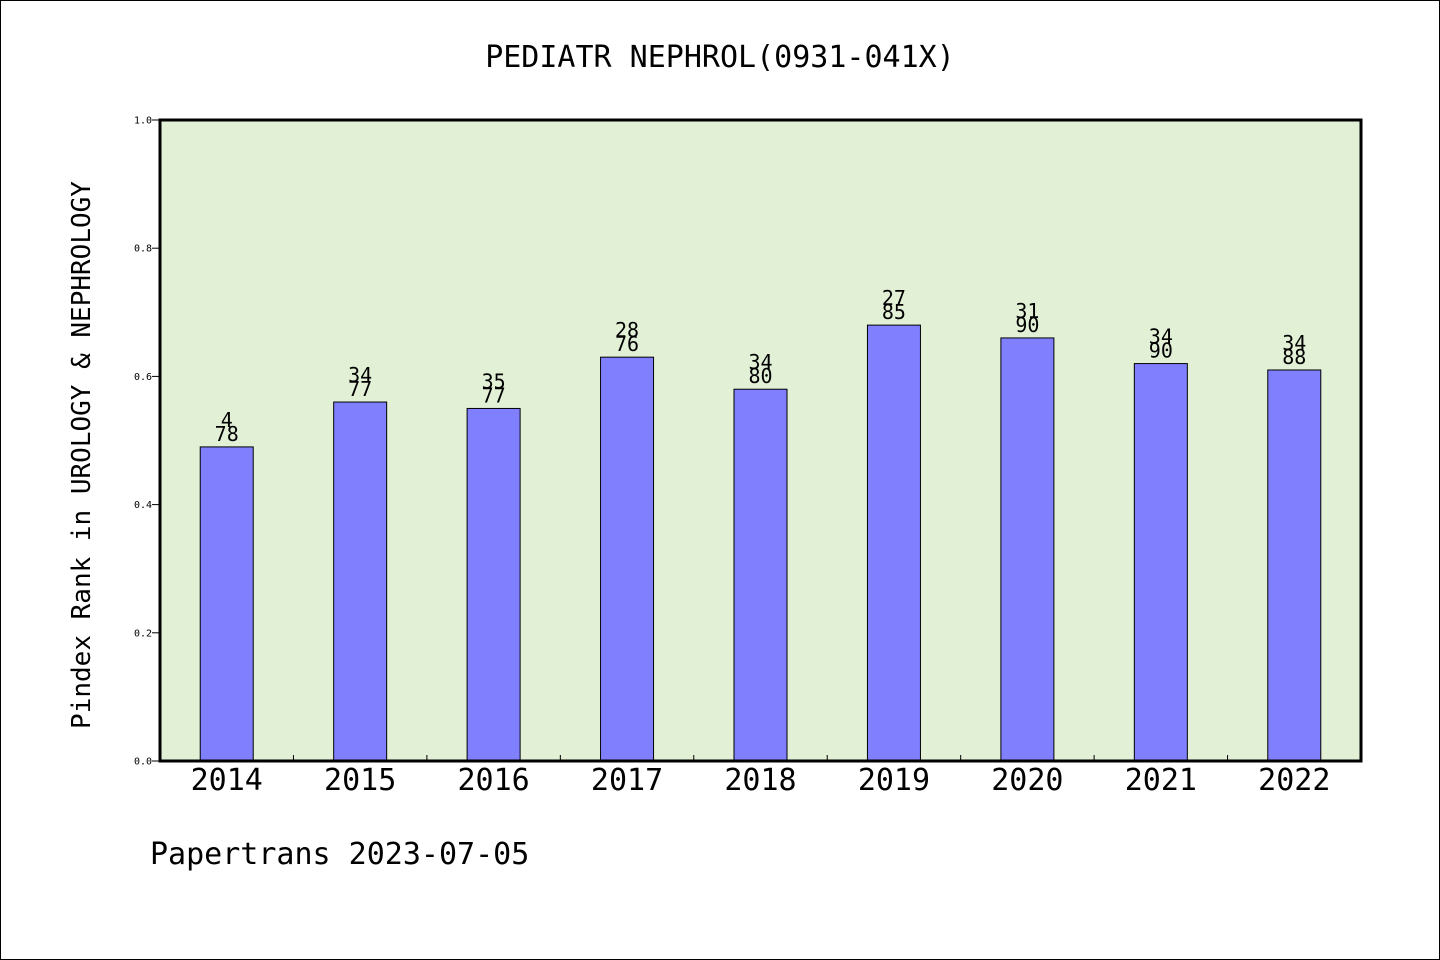 The image size is (1440, 960). What do you see at coordinates (494, 381) in the screenshot?
I see `bar-label-top: 35` at bounding box center [494, 381].